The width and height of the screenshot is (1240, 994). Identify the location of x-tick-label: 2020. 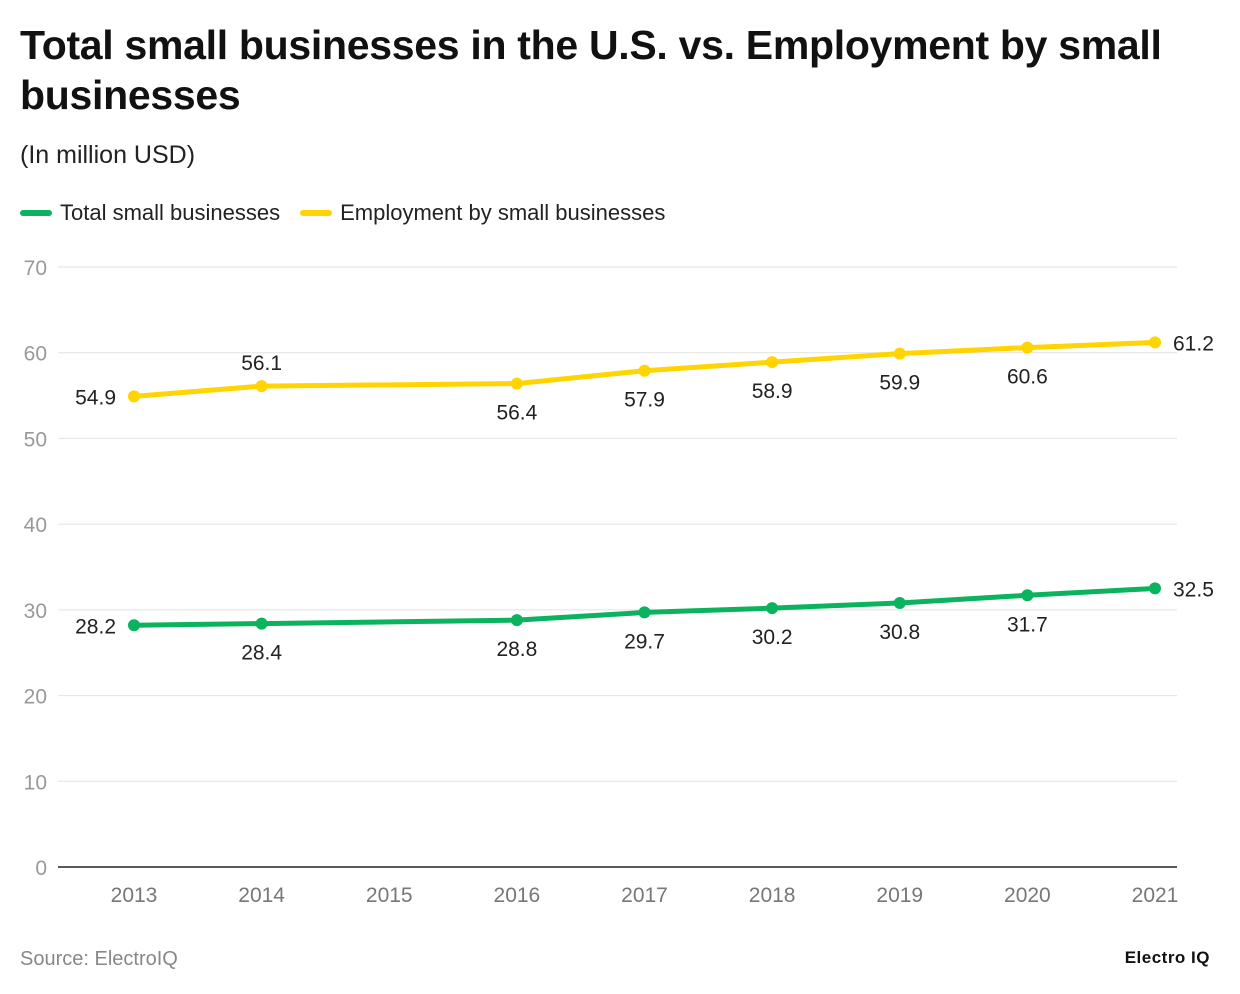
(1027, 895).